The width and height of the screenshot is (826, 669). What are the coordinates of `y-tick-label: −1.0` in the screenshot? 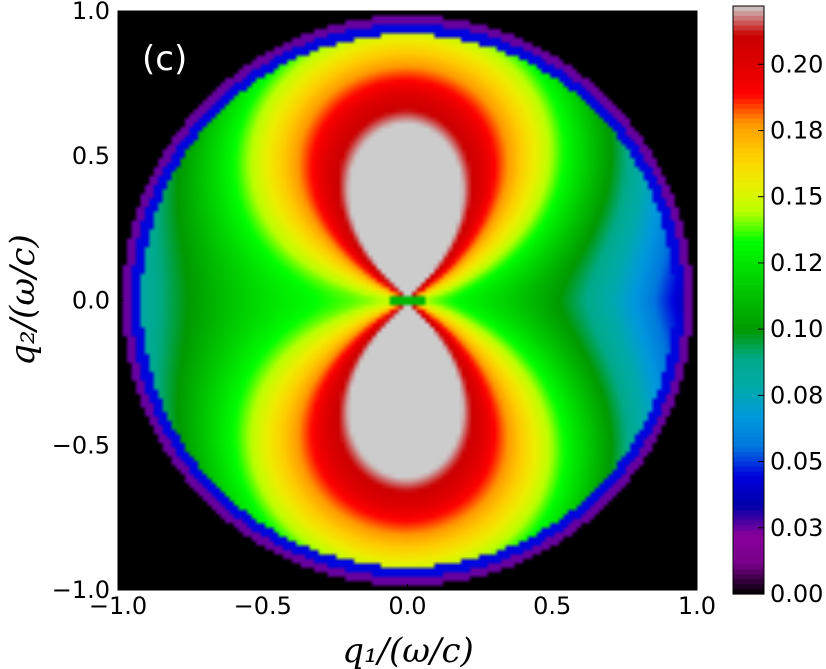 It's located at (81, 590).